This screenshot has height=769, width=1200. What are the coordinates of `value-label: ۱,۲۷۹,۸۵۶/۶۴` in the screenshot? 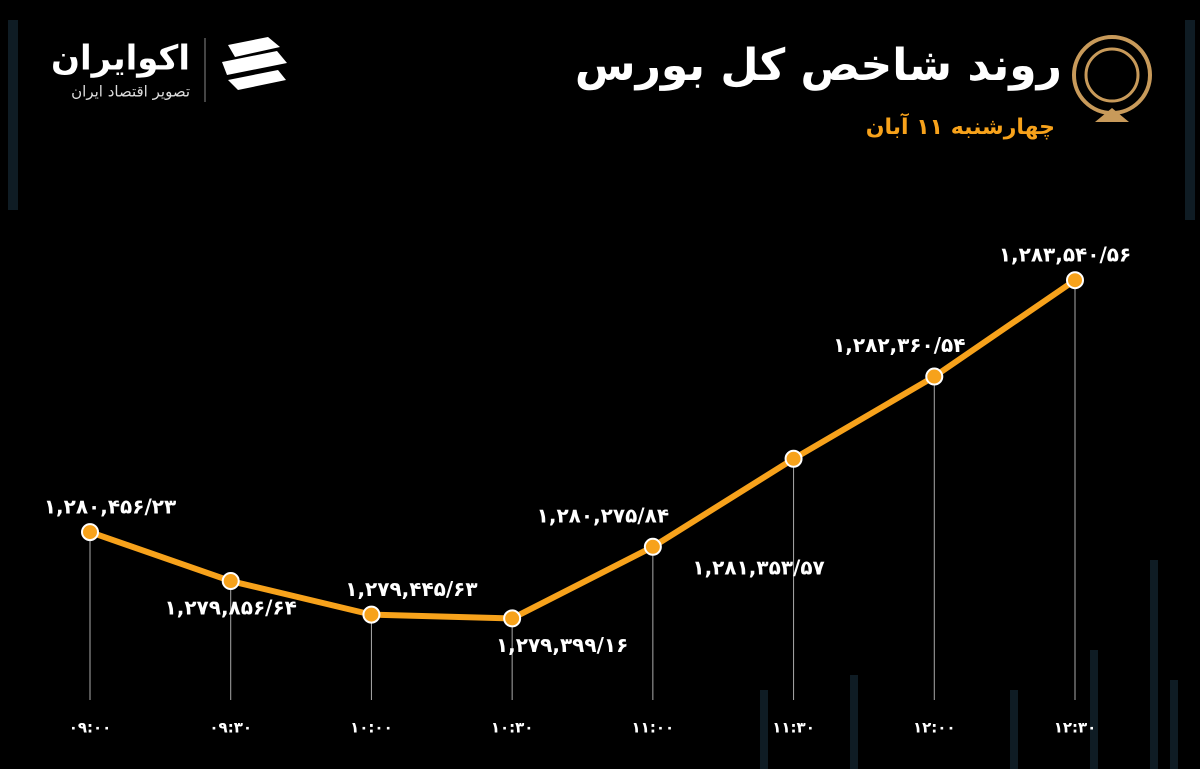 It's located at (231, 608).